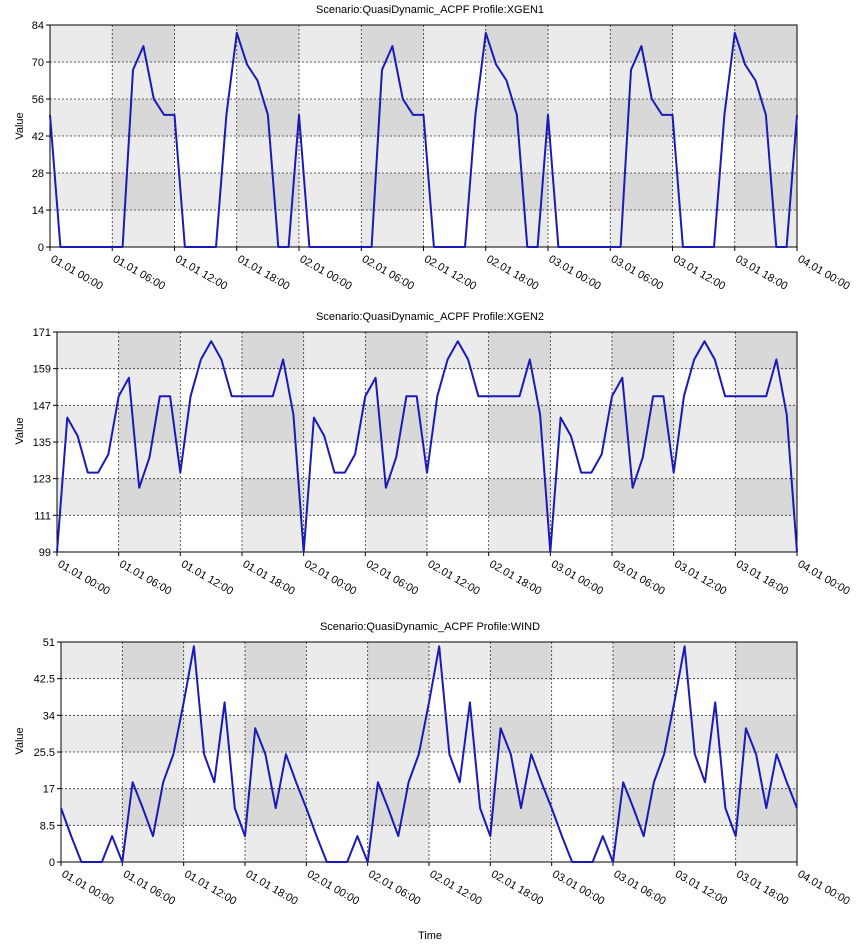  I want to click on y-tick-label: 0, so click(41, 248).